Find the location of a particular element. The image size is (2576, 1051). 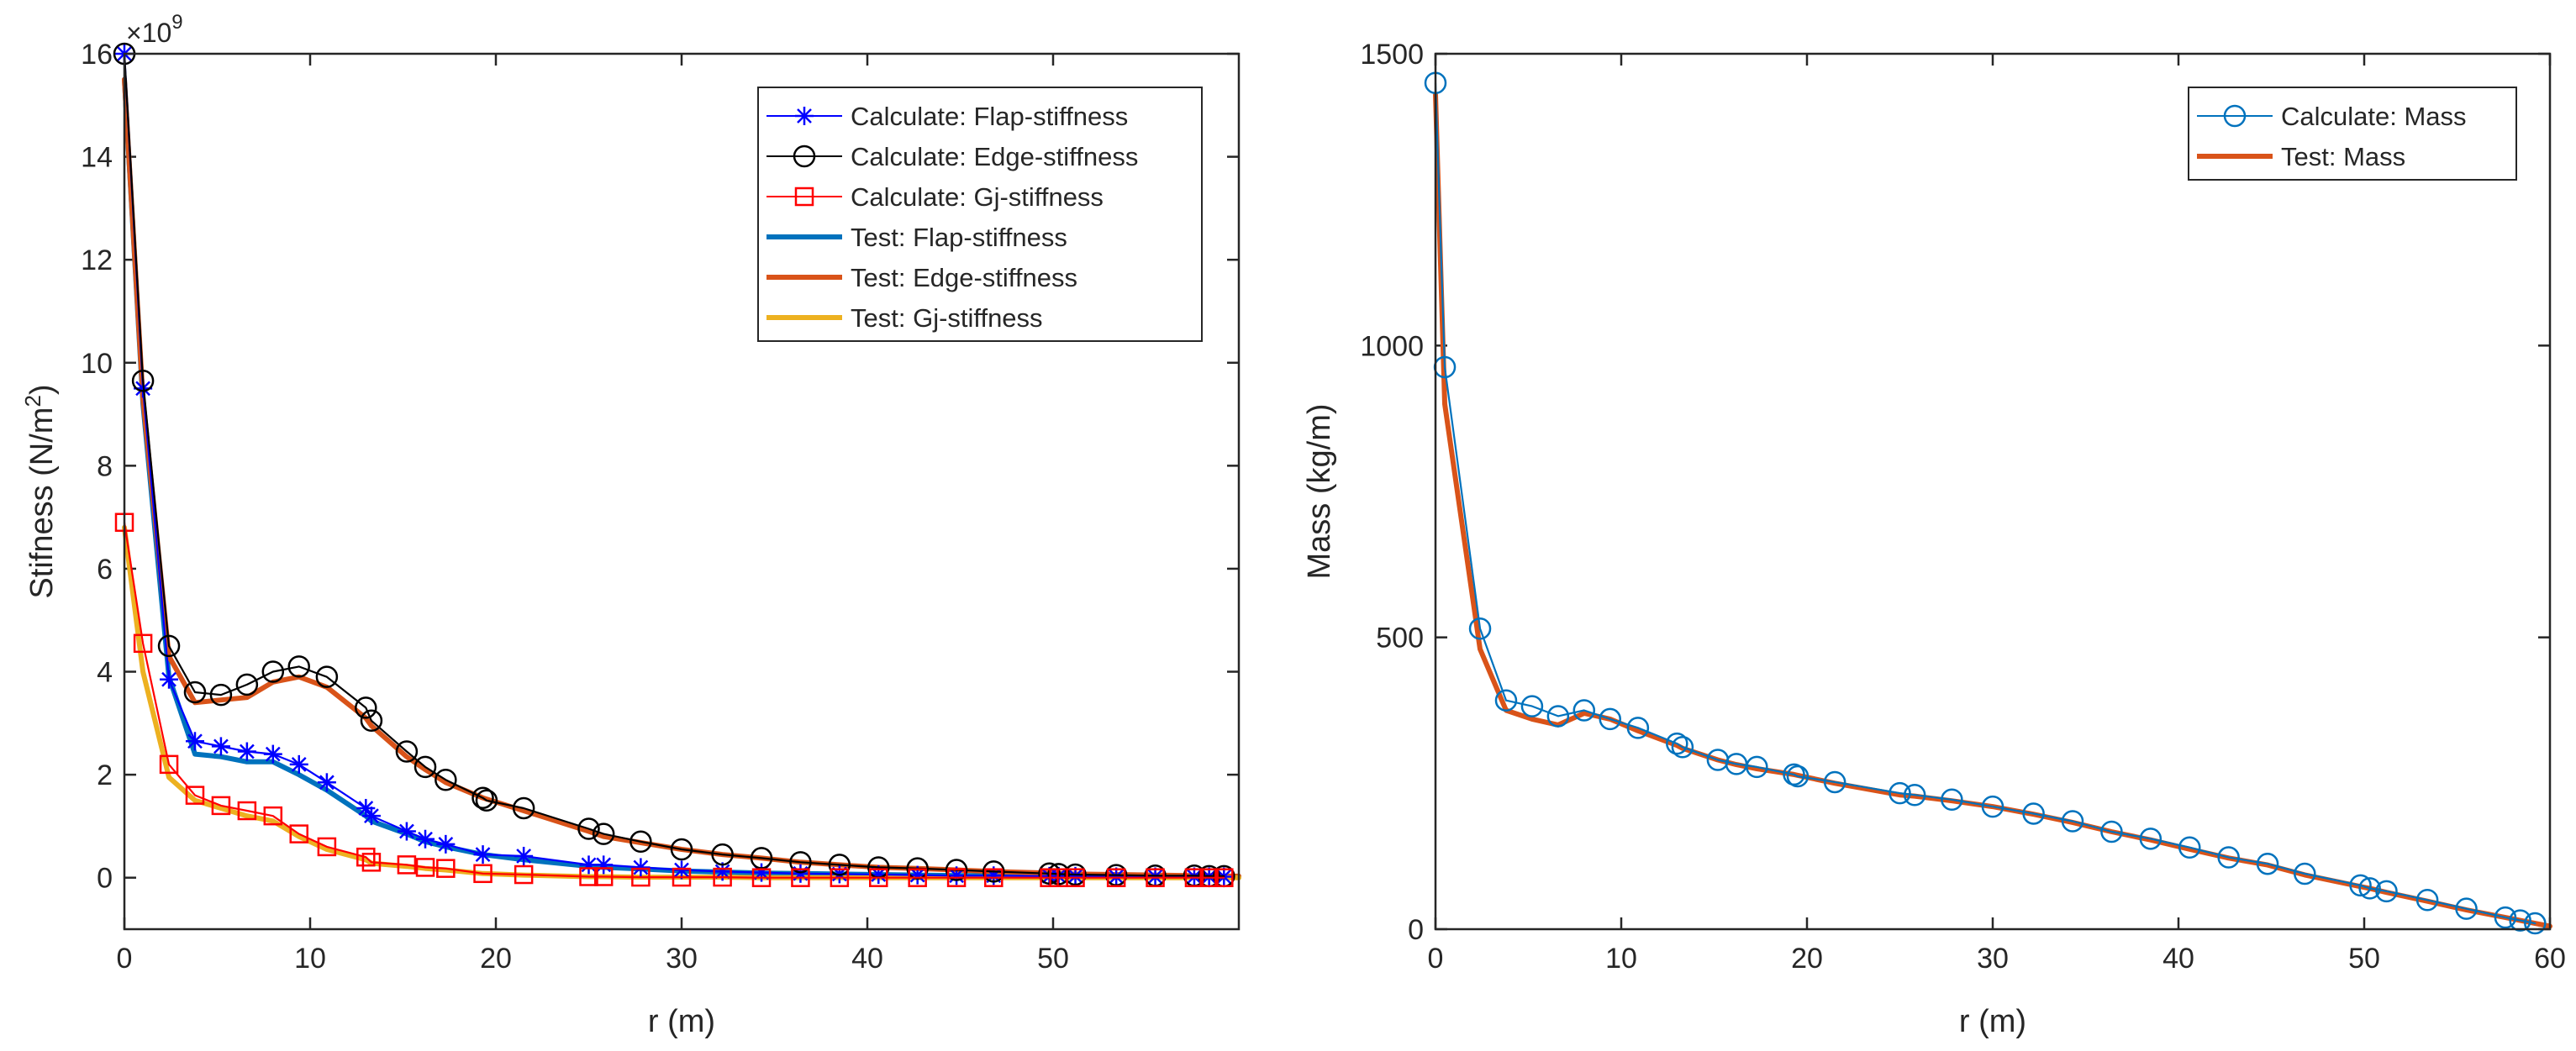

legend-entry-calculate-edge: Calculate: Edge-stiffness is located at coordinates (952, 156).